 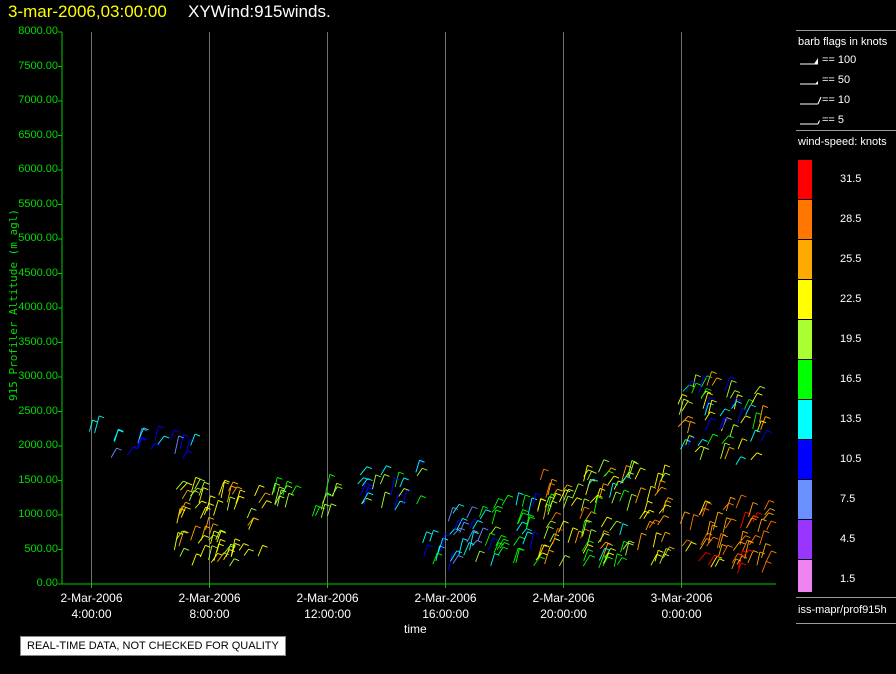 What do you see at coordinates (846, 597) in the screenshot?
I see `legend-divider-bottom` at bounding box center [846, 597].